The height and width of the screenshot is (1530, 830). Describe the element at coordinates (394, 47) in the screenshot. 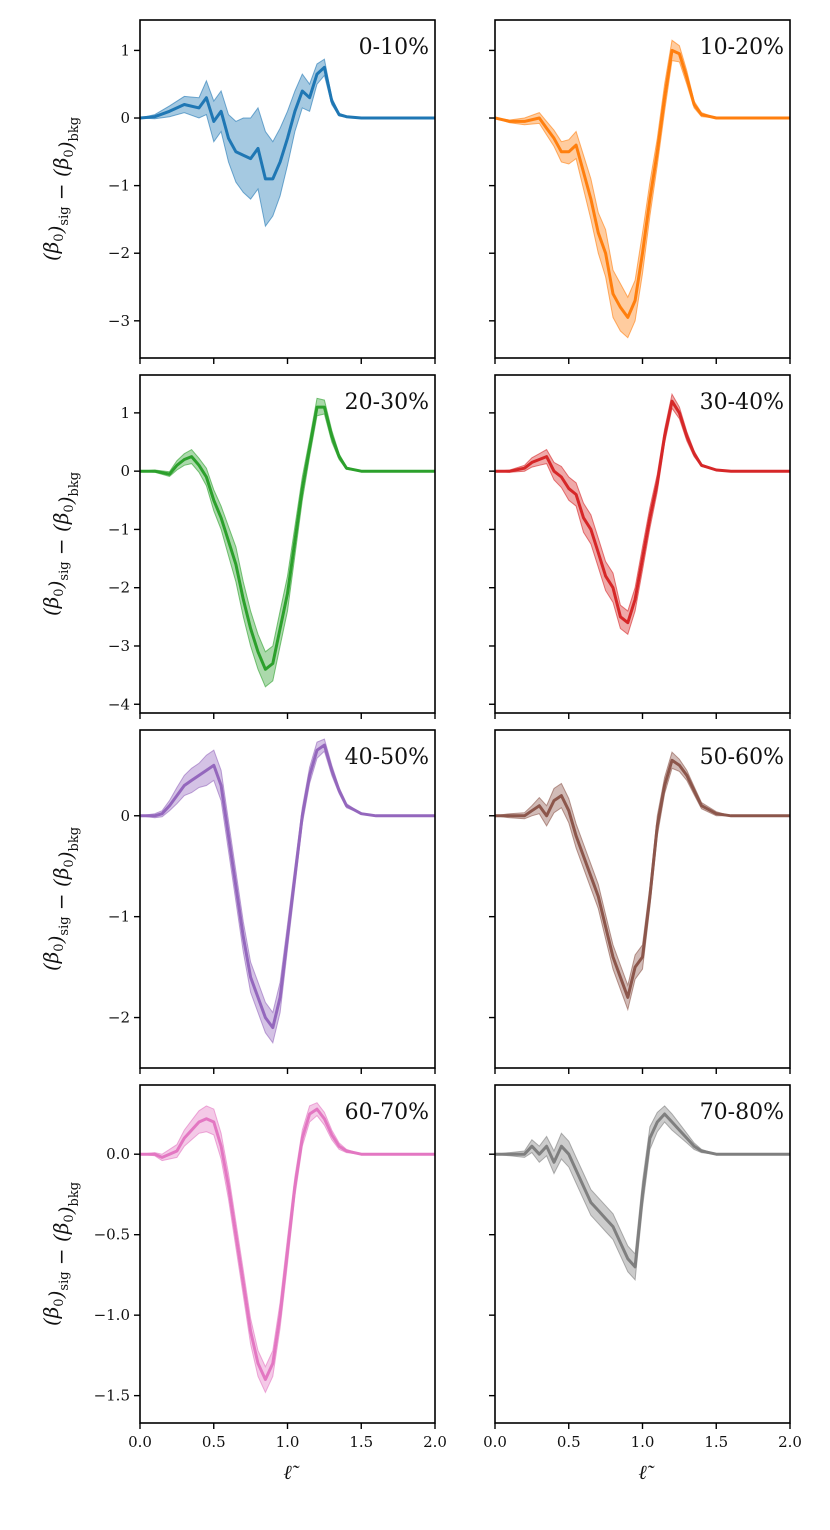

I see `panel-label: 0-10%` at that location.